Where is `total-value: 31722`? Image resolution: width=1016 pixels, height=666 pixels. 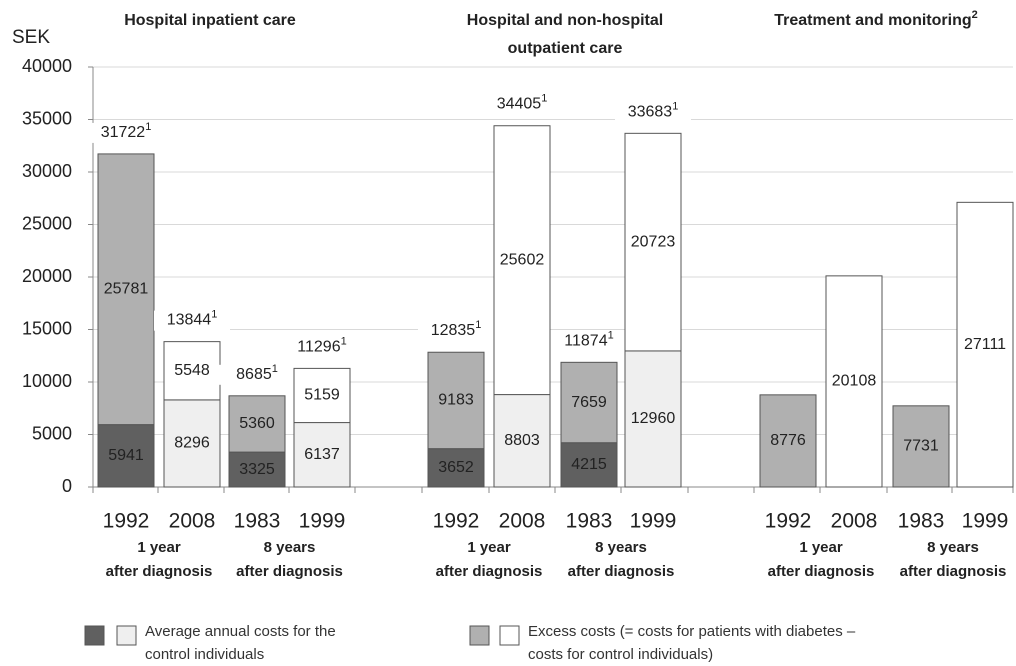
total-value: 31722 is located at coordinates (123, 132).